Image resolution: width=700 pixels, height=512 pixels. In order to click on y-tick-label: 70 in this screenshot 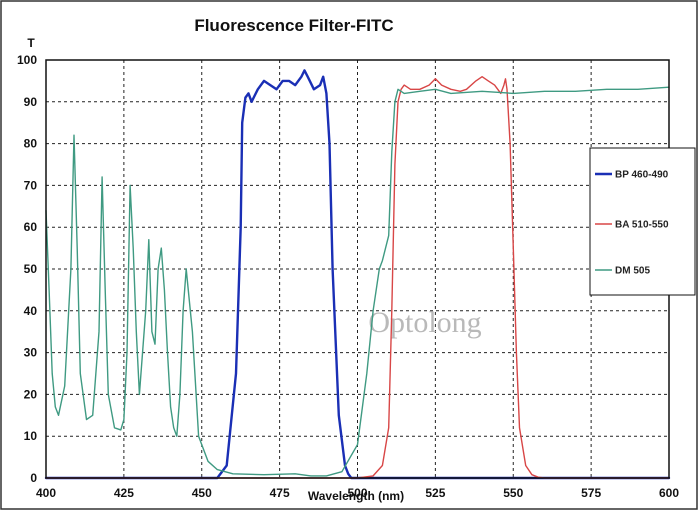, I will do `click(31, 185)`.